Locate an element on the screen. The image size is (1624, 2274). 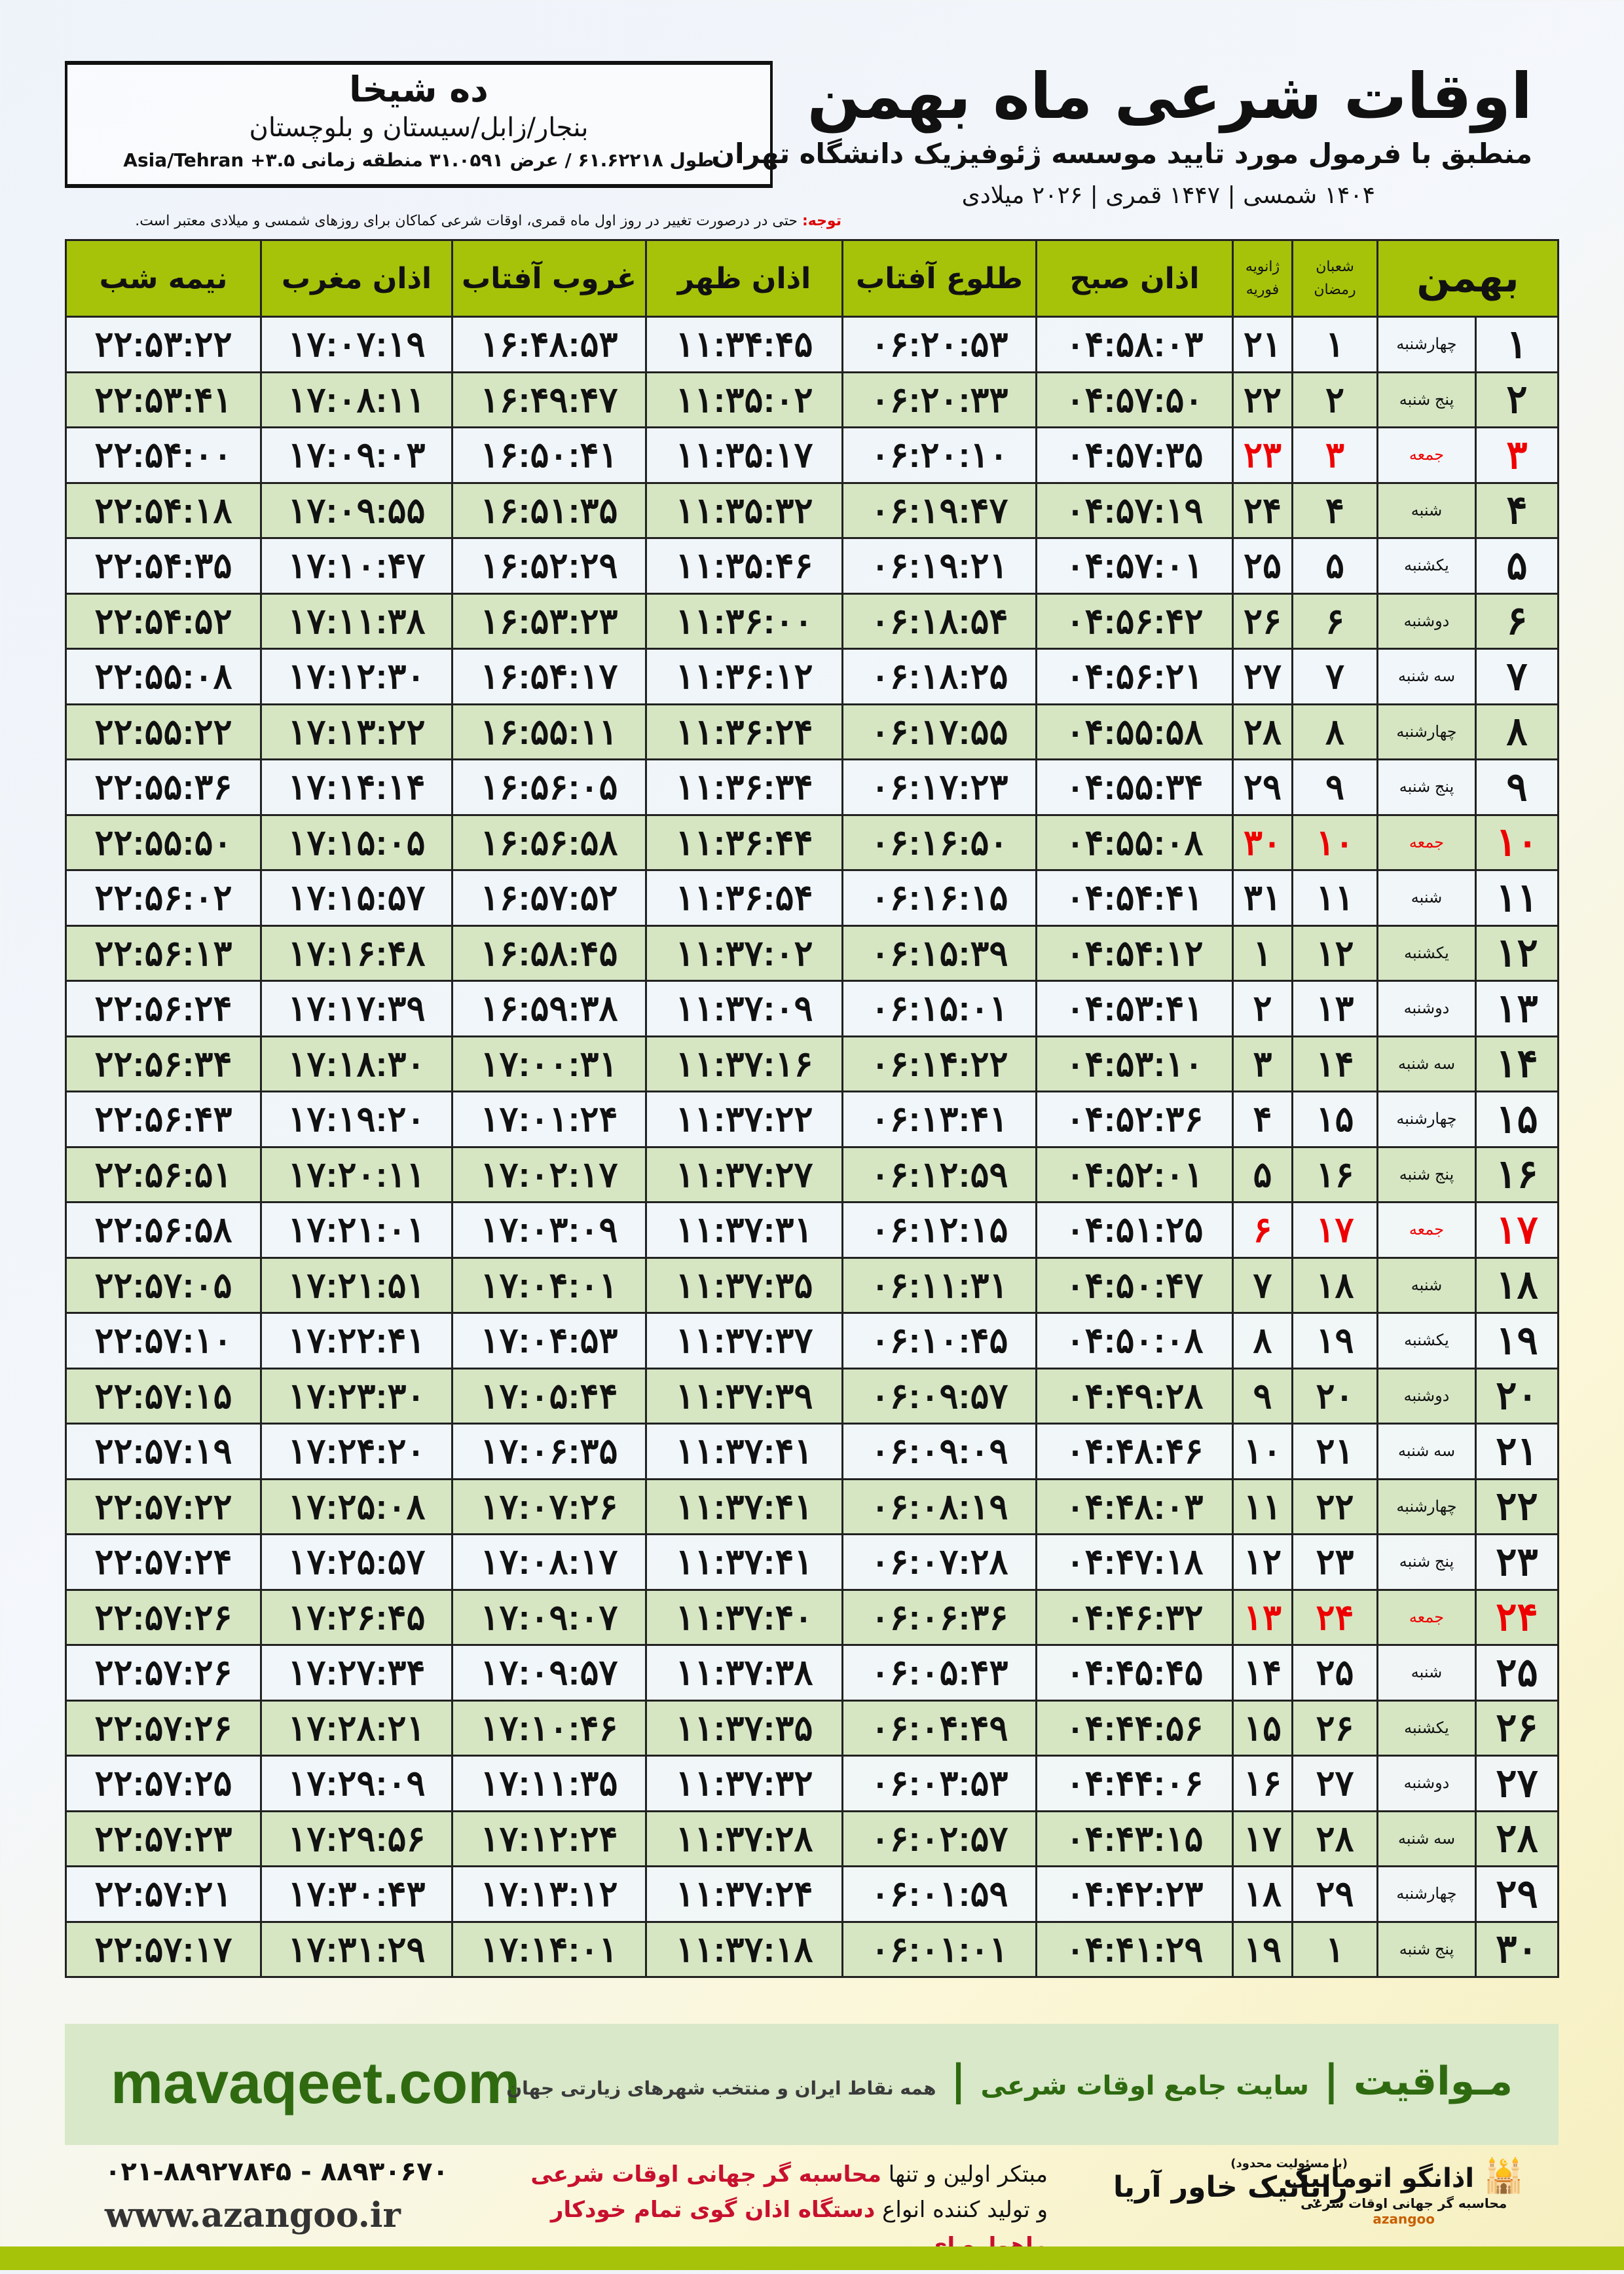
cell-hijri: ۱ is located at coordinates (1334, 1949).